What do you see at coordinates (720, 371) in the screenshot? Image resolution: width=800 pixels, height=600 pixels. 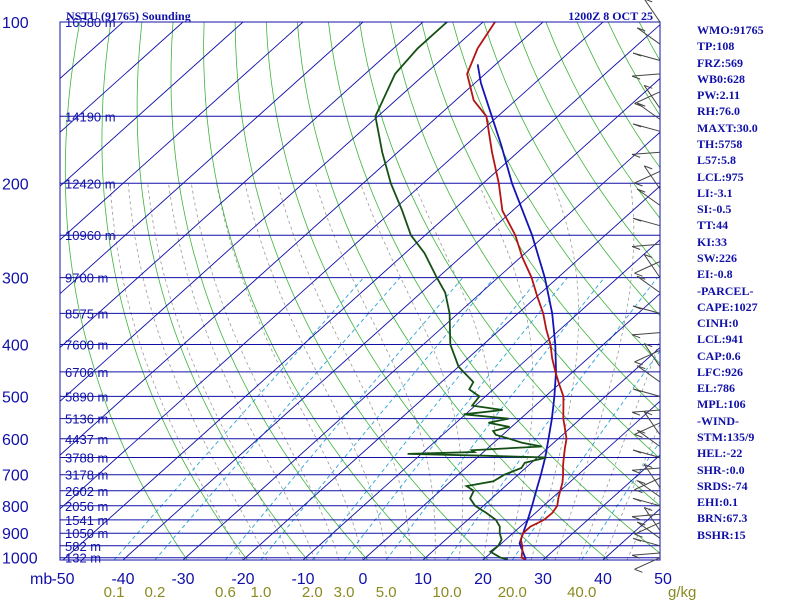 I see `index-item: LFC:926` at bounding box center [720, 371].